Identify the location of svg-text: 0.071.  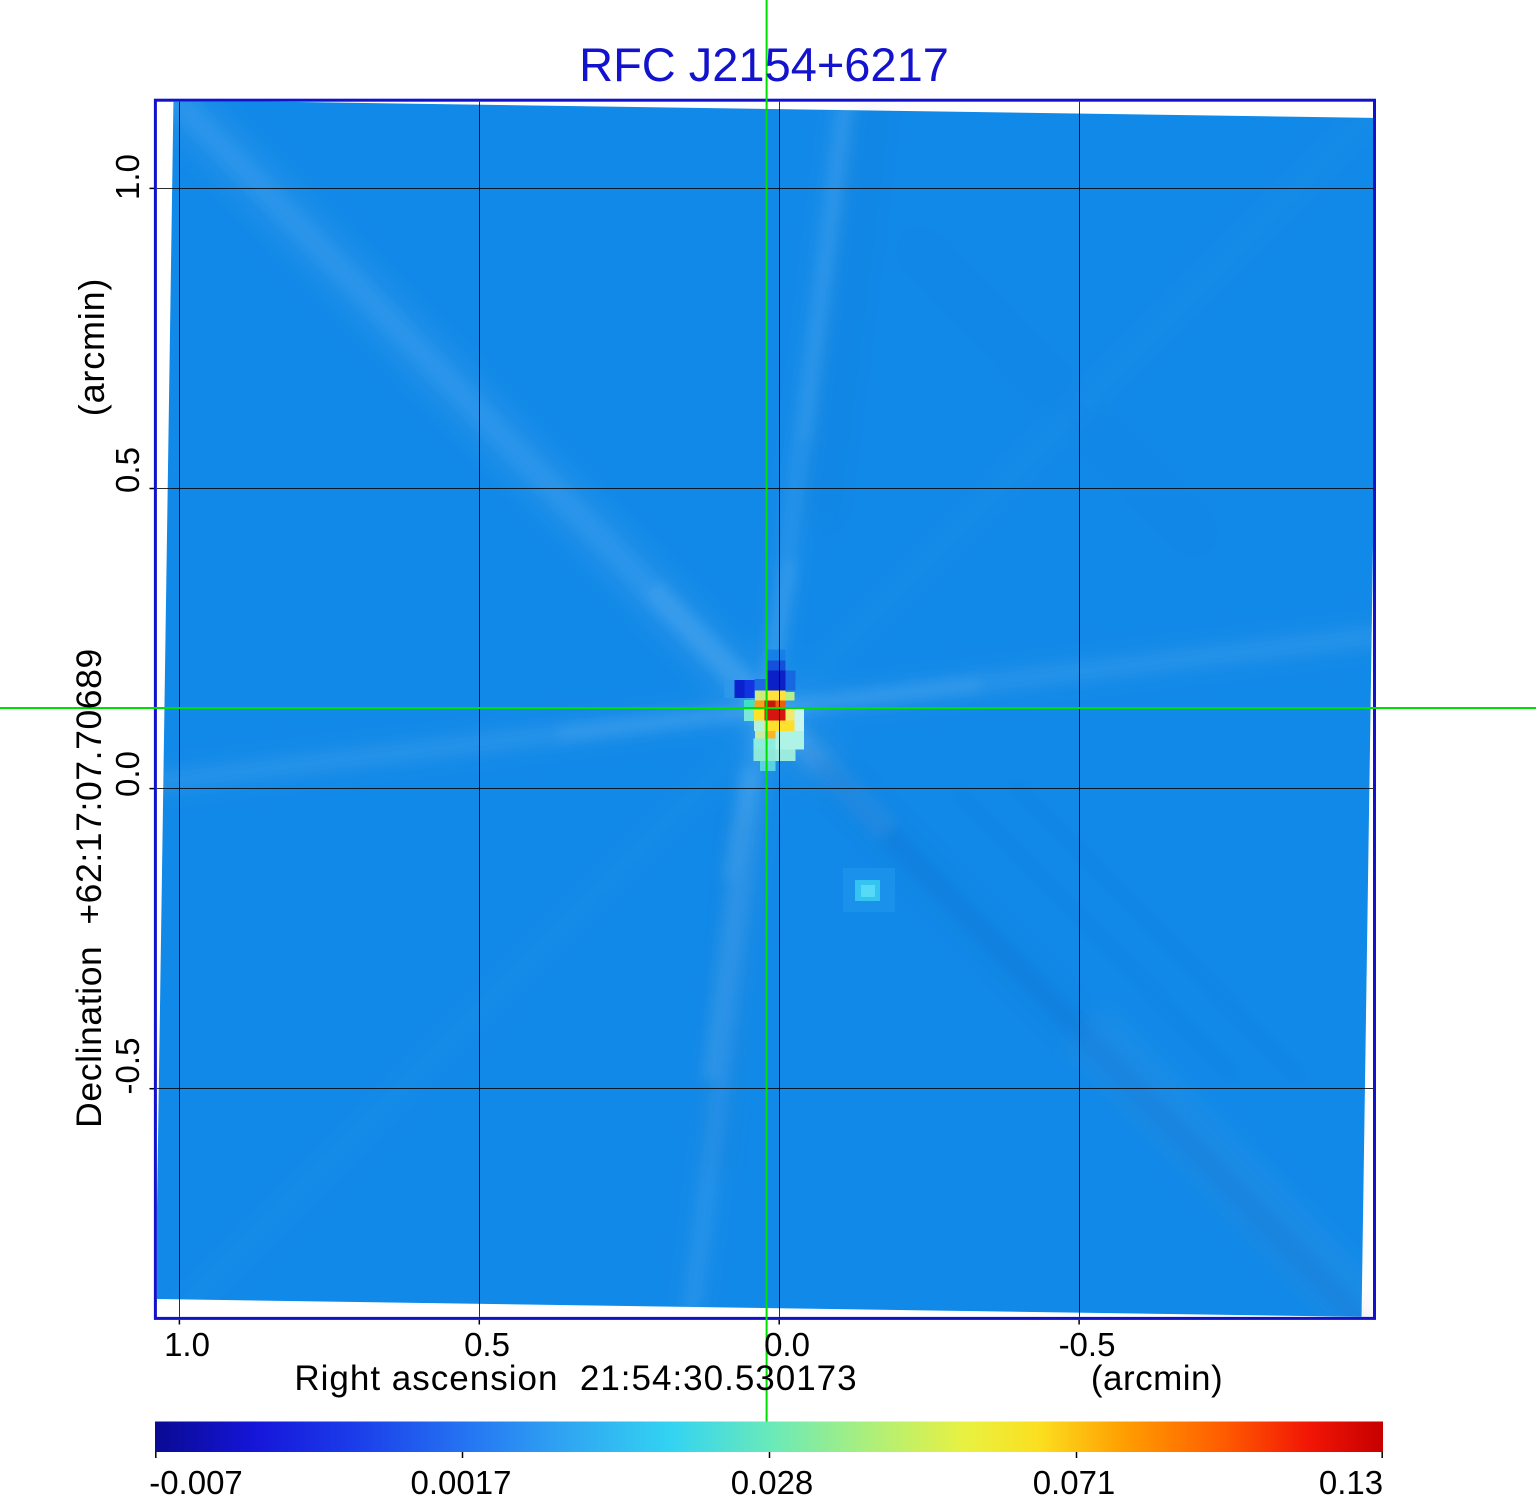
(1074, 1482).